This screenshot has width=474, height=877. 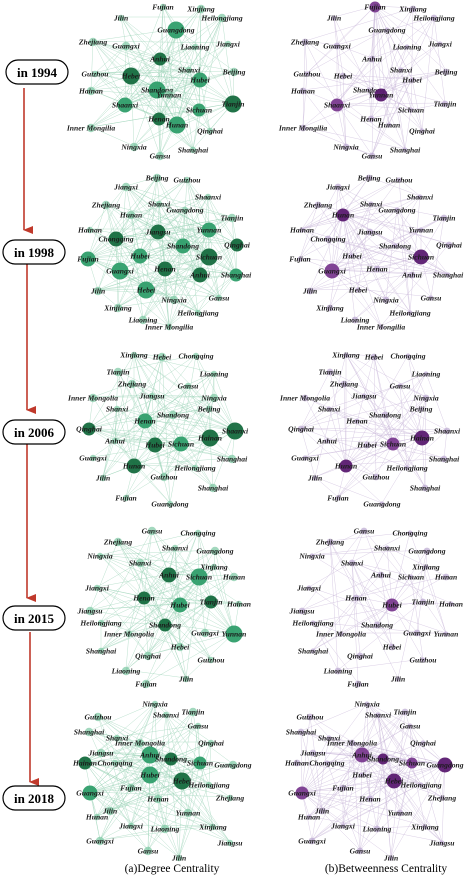 What do you see at coordinates (34, 798) in the screenshot?
I see `year-text: in 2018` at bounding box center [34, 798].